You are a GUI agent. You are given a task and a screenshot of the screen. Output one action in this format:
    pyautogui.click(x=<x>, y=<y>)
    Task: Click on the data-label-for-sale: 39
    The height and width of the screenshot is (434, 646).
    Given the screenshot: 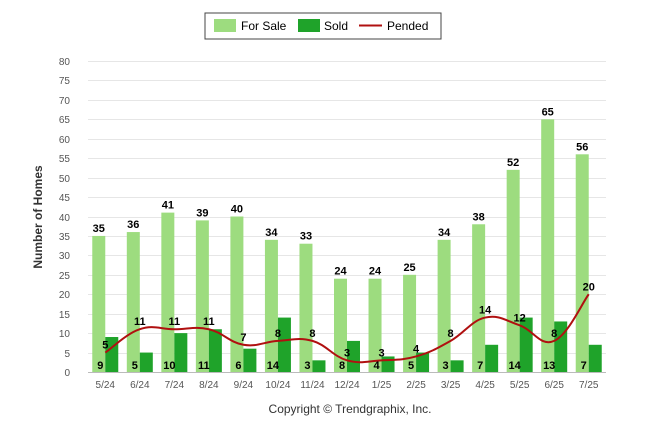 What is the action you would take?
    pyautogui.click(x=202, y=213)
    